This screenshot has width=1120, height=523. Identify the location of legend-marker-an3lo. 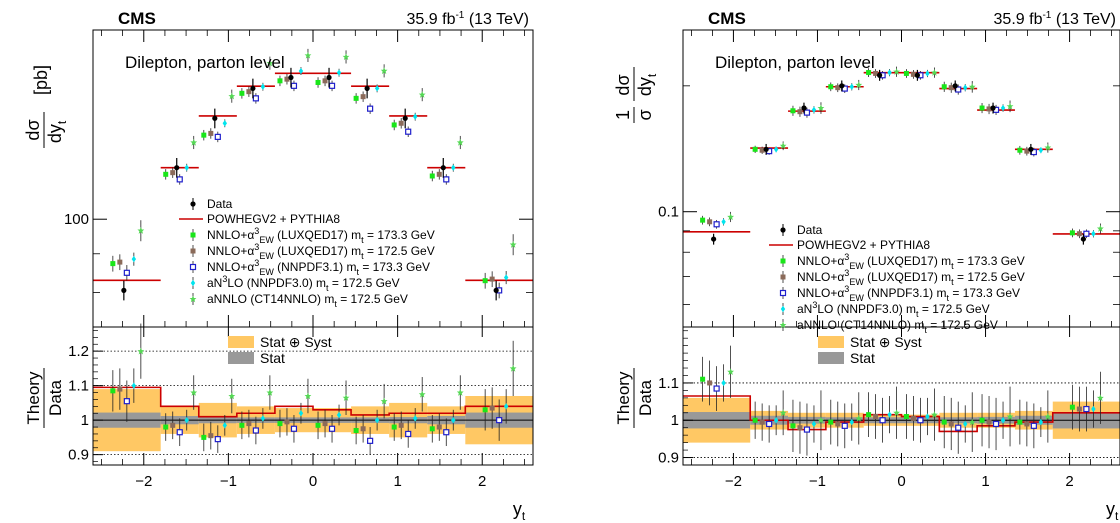
(193, 283).